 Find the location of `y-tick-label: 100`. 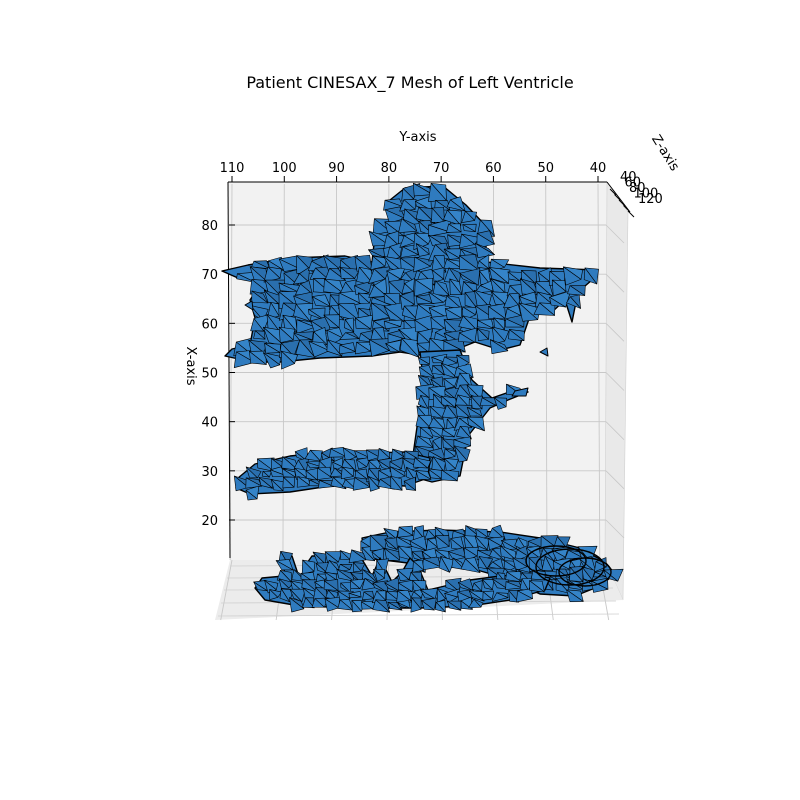

y-tick-label: 100 is located at coordinates (284, 168).